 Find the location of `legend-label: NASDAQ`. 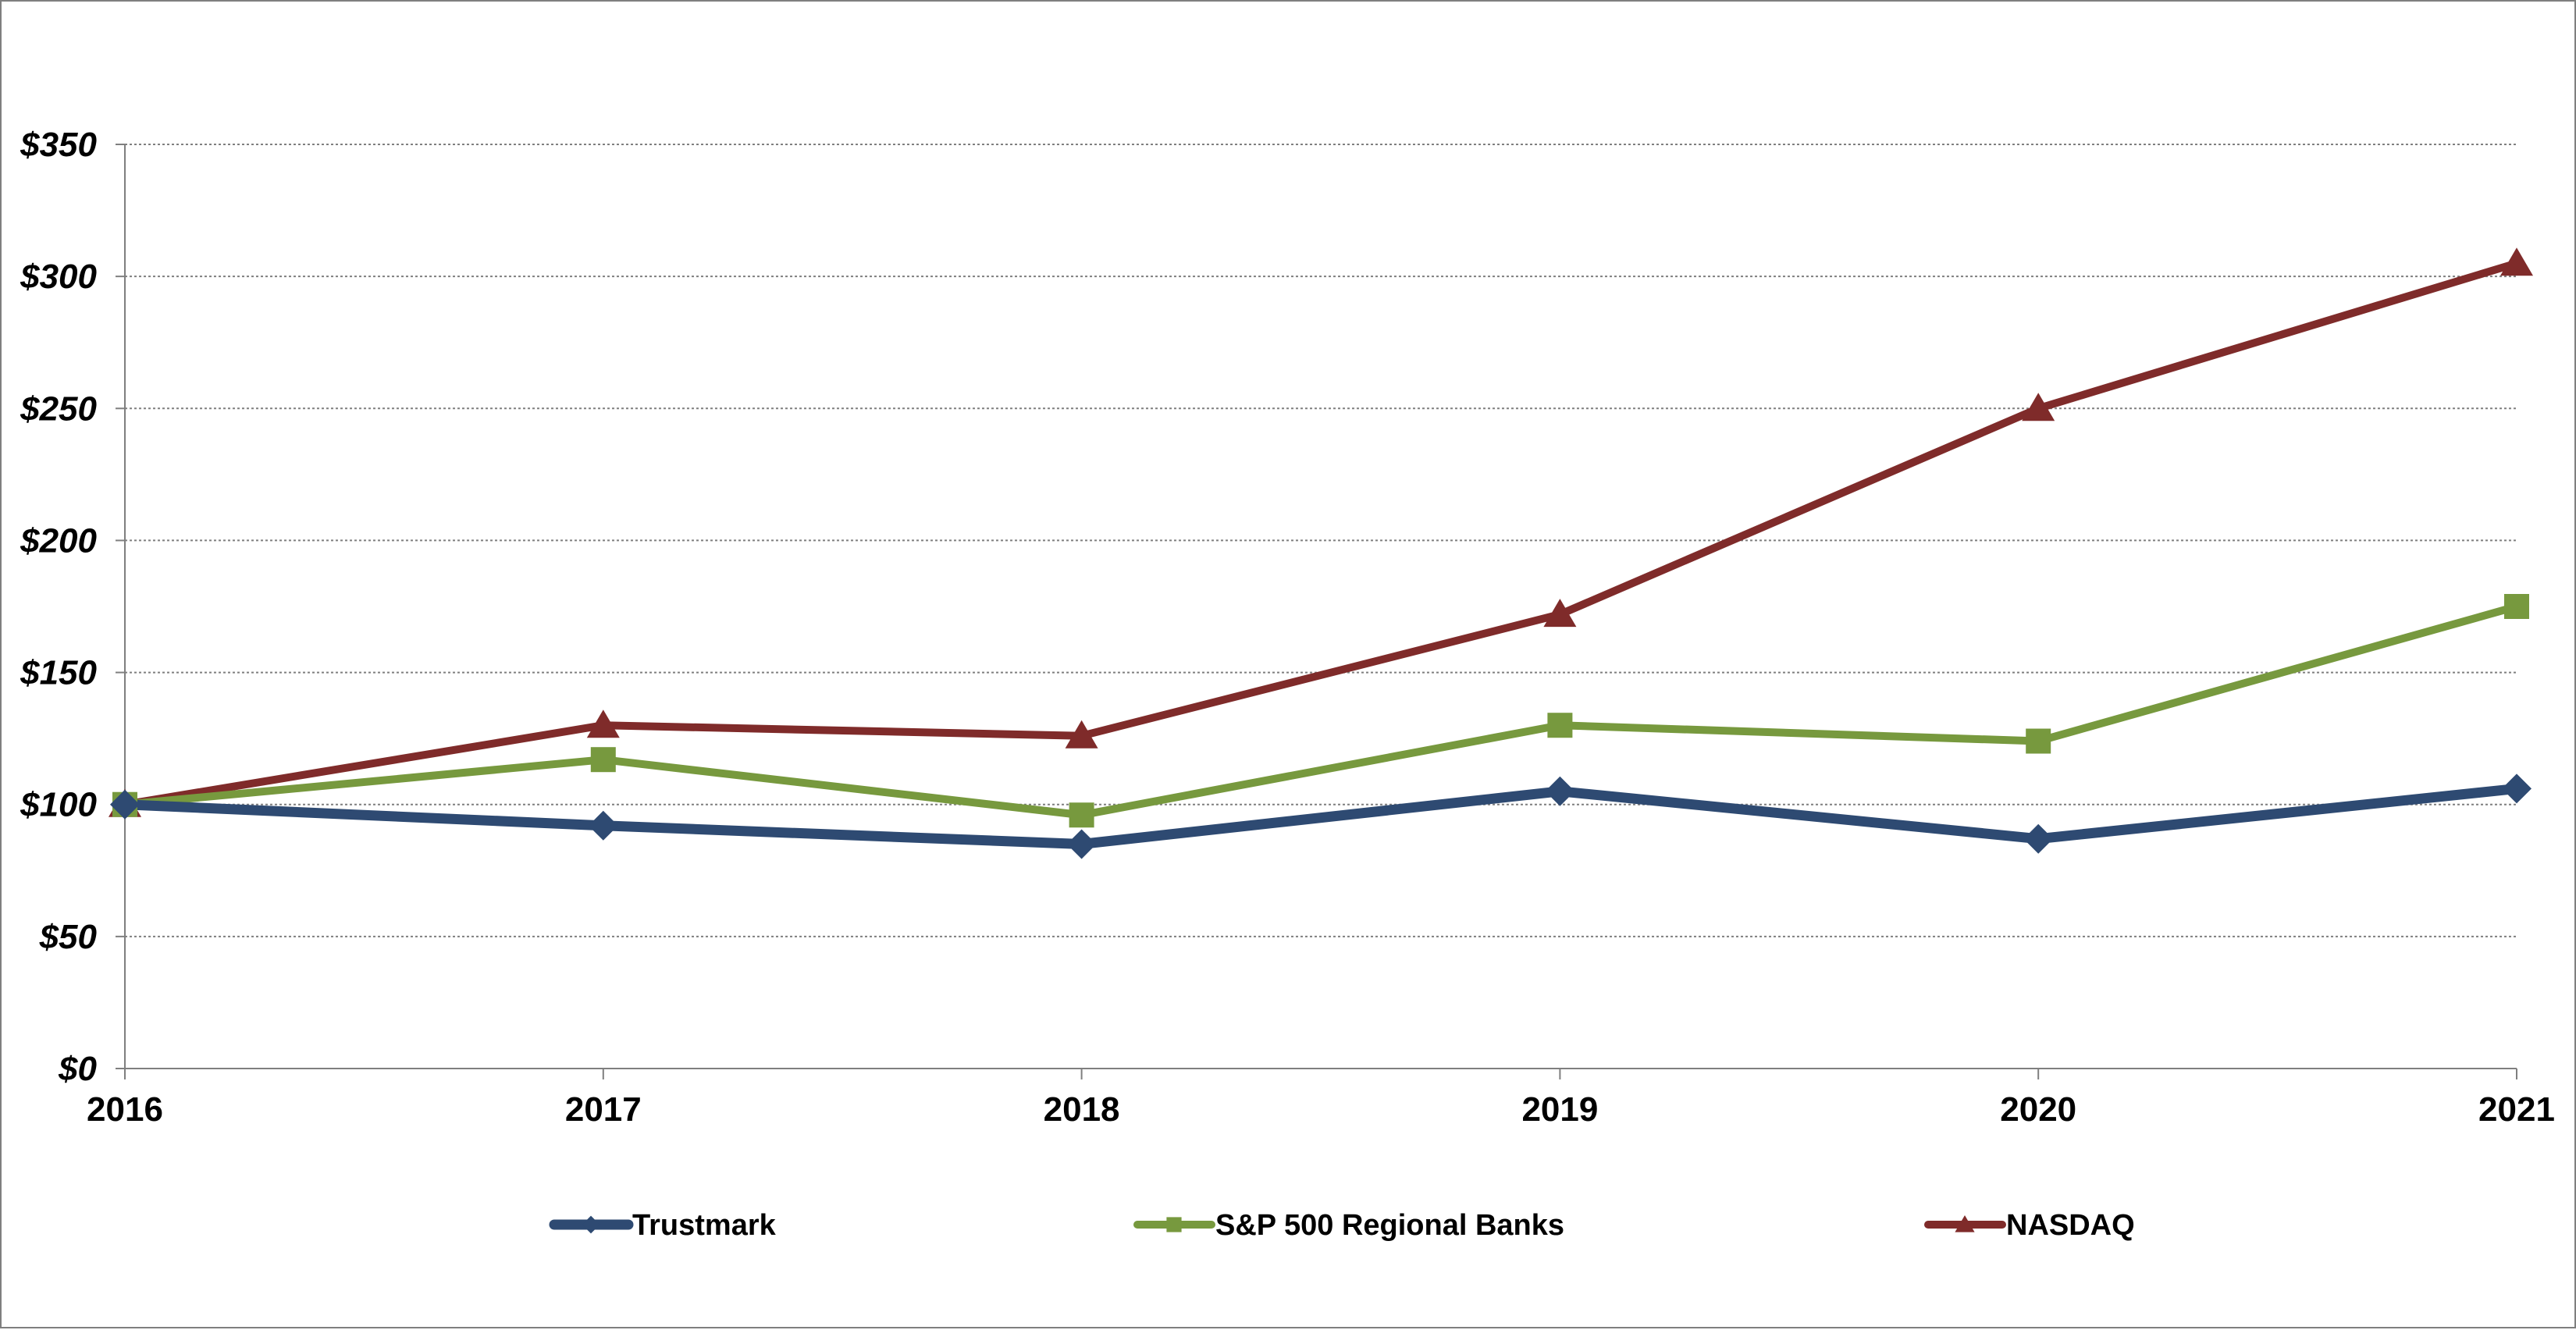

legend-label: NASDAQ is located at coordinates (2070, 1225).